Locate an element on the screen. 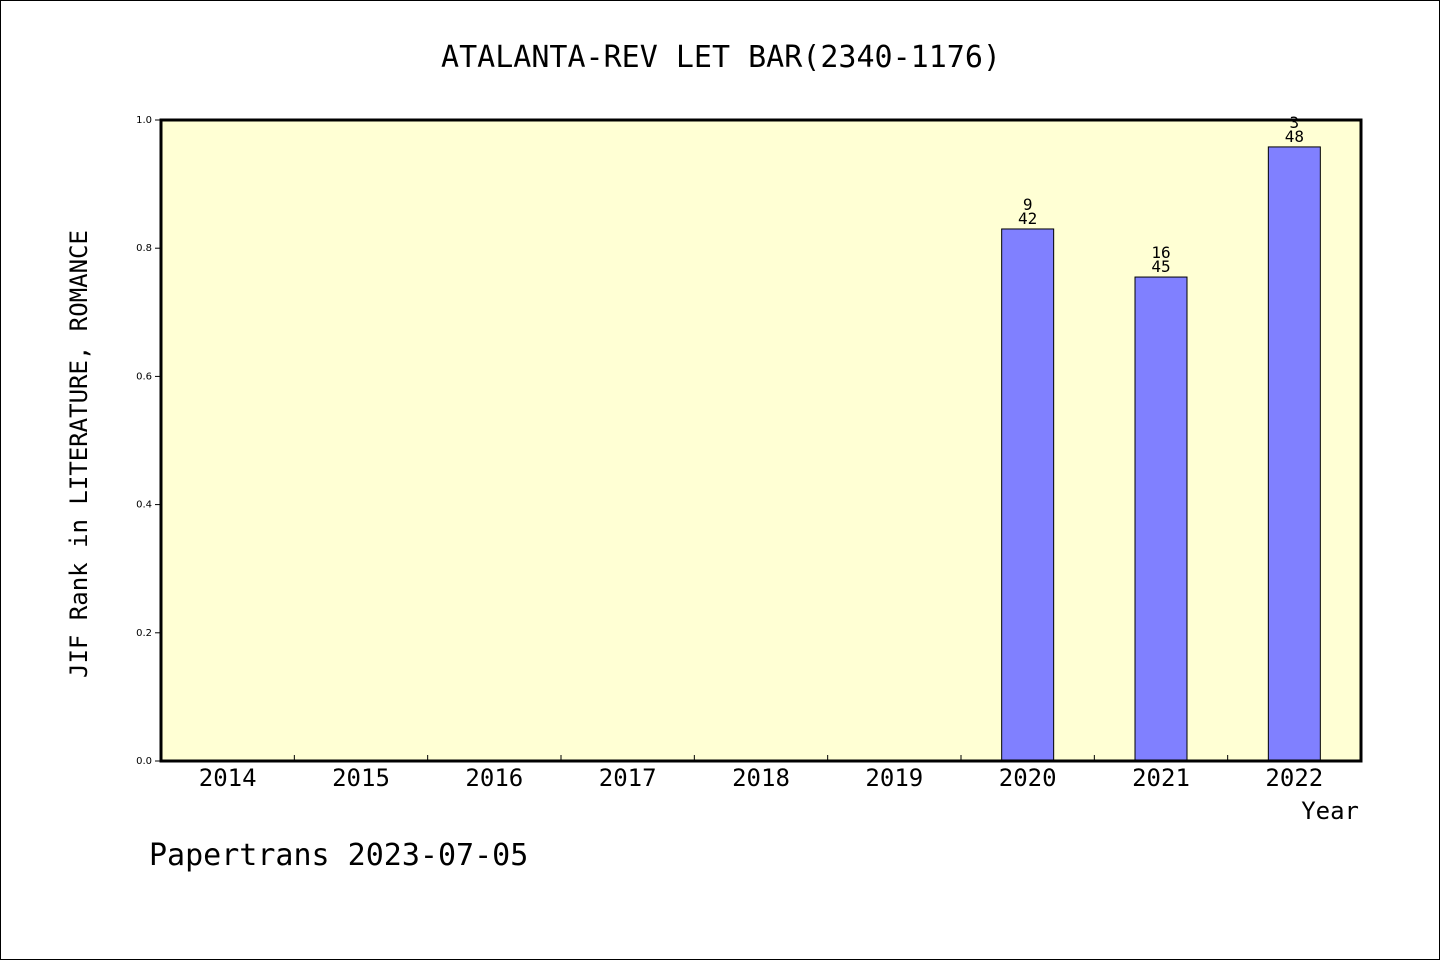 The width and height of the screenshot is (1440, 960). x-tick-label: 2016 is located at coordinates (494, 778).